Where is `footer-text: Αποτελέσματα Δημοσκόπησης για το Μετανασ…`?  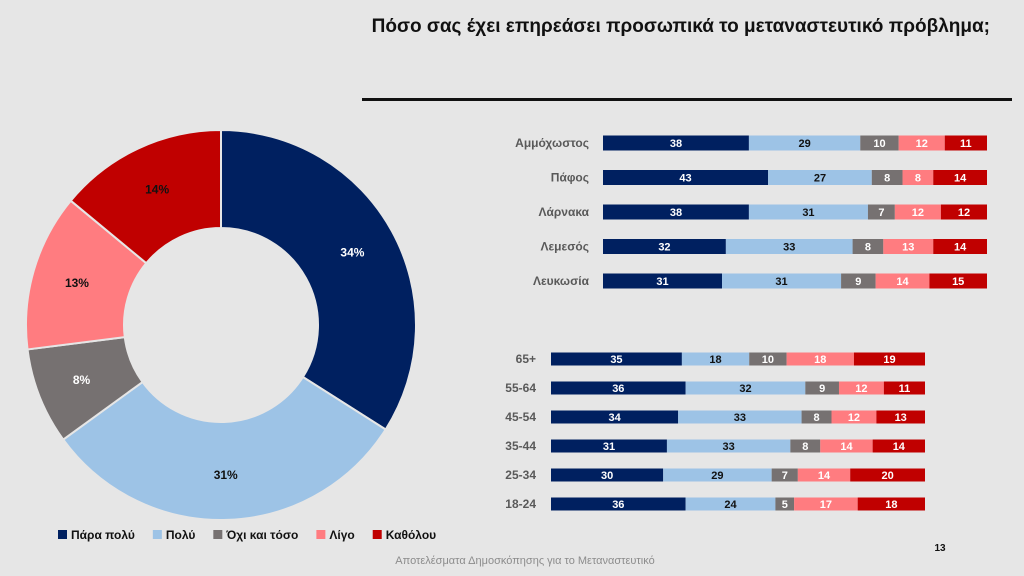 footer-text: Αποτελέσματα Δημοσκόπησης για το Μετανασ… is located at coordinates (525, 561).